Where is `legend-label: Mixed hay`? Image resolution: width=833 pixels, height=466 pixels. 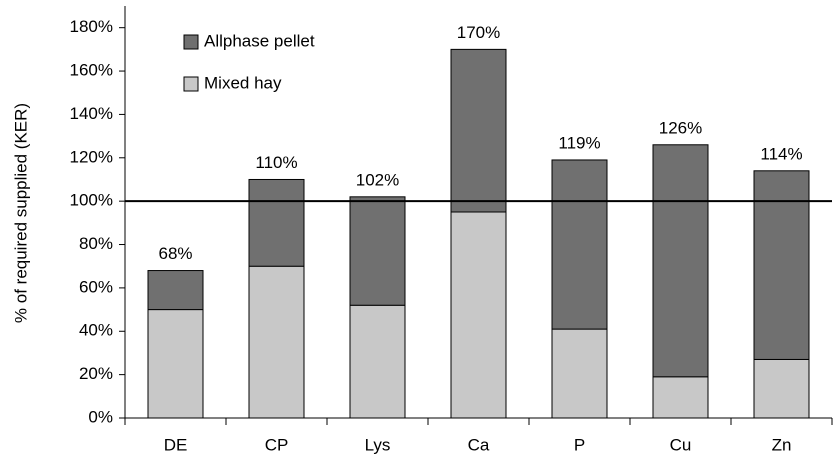
legend-label: Mixed hay is located at coordinates (243, 82).